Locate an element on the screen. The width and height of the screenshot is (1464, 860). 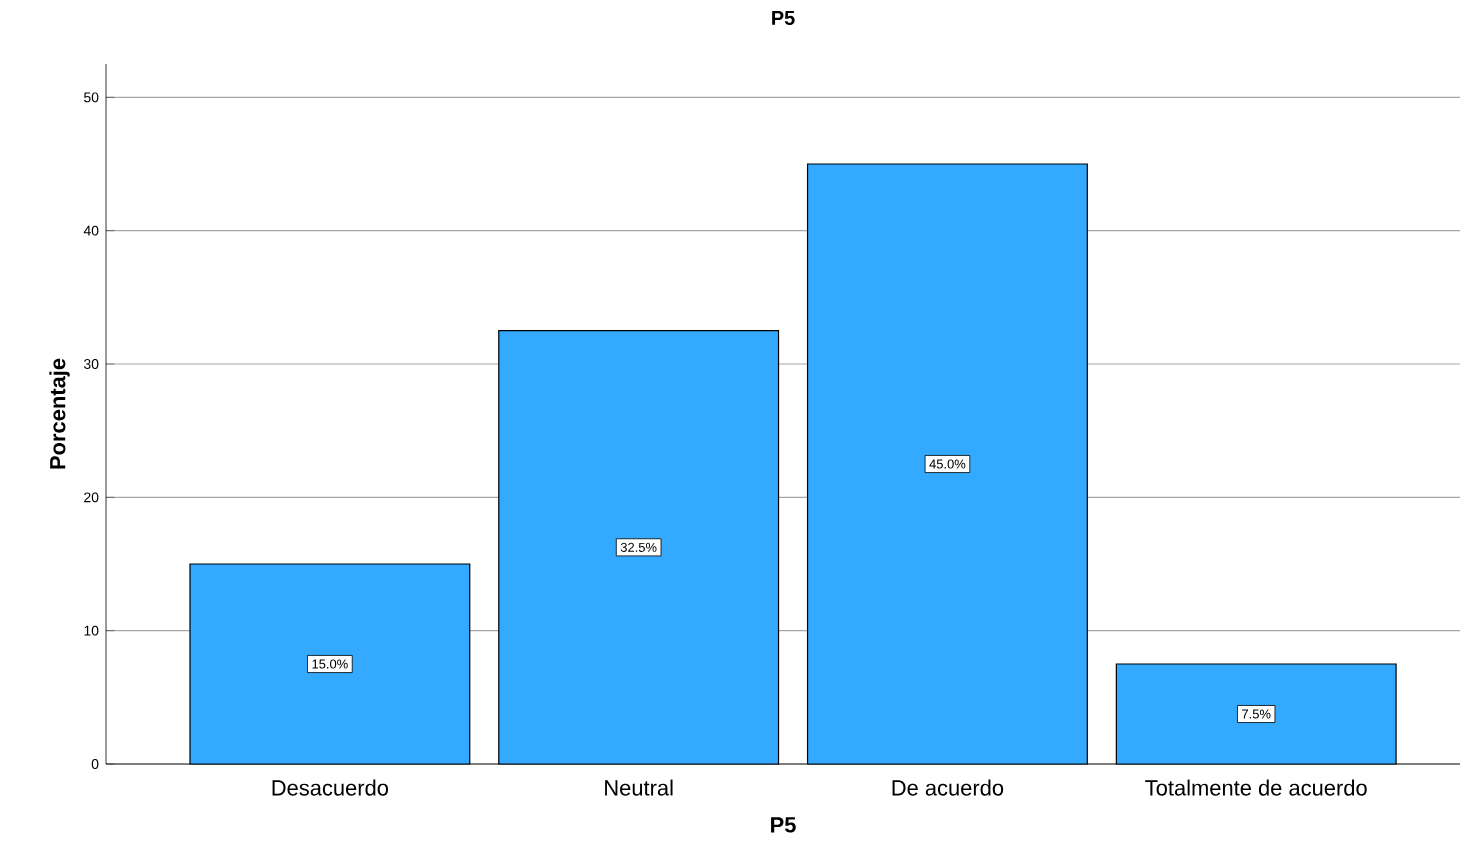
x-tick-label: Desacuerdo is located at coordinates (330, 787).